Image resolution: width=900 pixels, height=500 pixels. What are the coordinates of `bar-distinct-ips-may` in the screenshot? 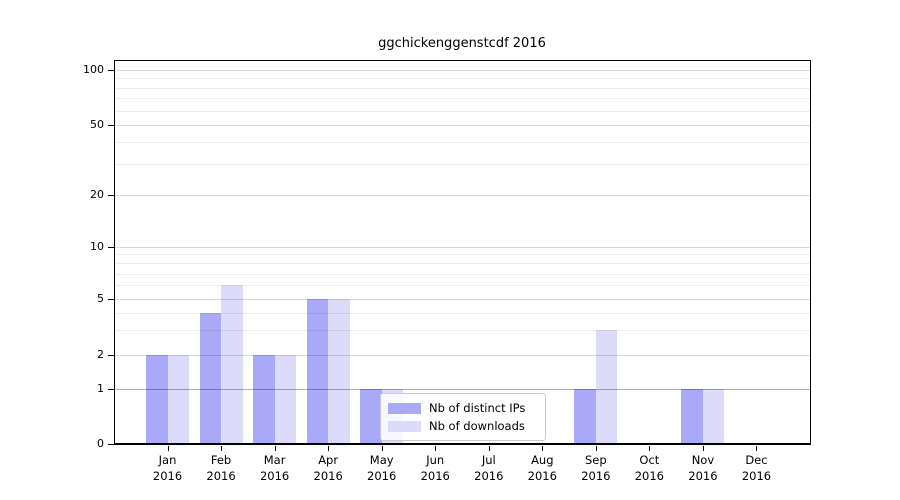 It's located at (371, 416).